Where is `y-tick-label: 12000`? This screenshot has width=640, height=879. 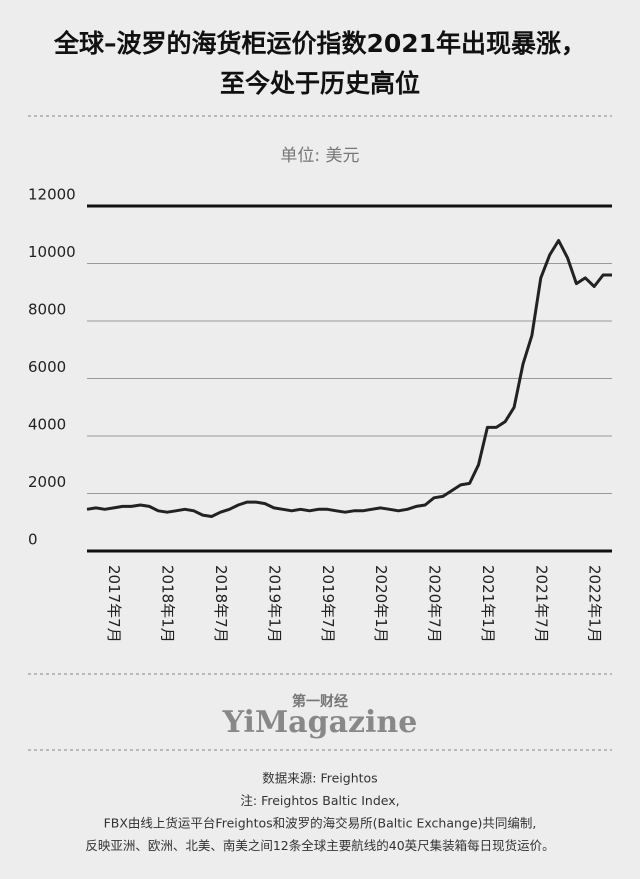 y-tick-label: 12000 is located at coordinates (52, 195).